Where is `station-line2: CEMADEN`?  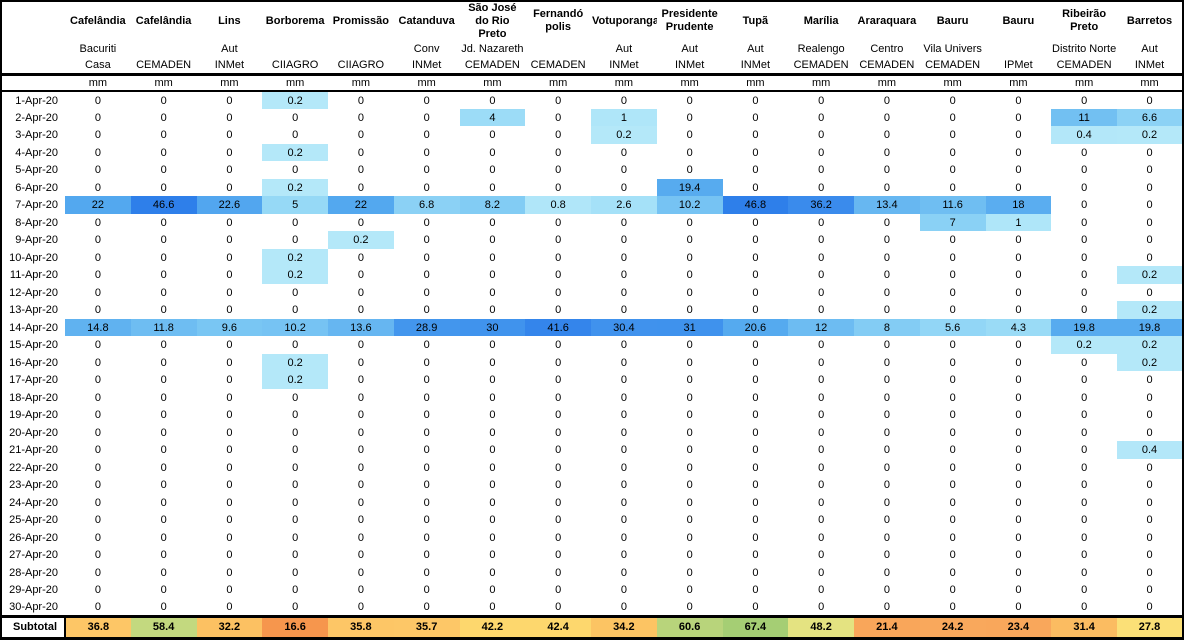
station-line2: CEMADEN is located at coordinates (953, 64).